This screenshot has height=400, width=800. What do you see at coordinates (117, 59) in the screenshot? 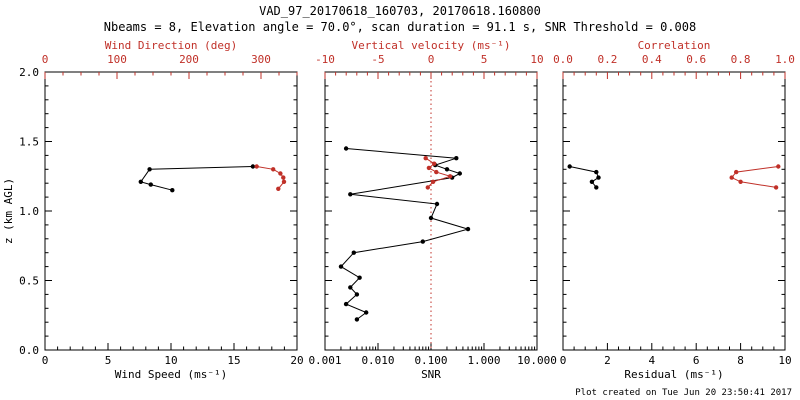
I see `svg-text: 100` at bounding box center [117, 59].